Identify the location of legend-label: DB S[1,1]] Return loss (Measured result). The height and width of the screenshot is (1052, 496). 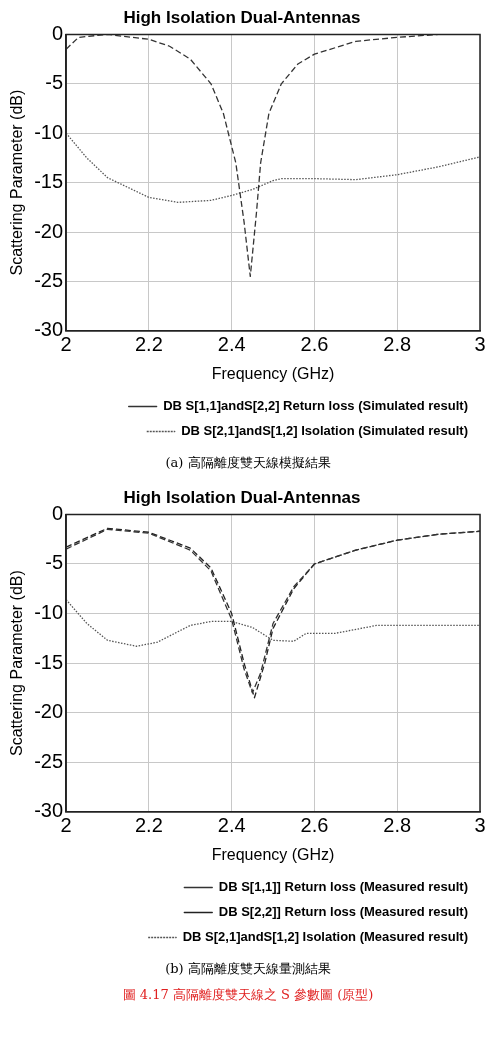
(343, 887).